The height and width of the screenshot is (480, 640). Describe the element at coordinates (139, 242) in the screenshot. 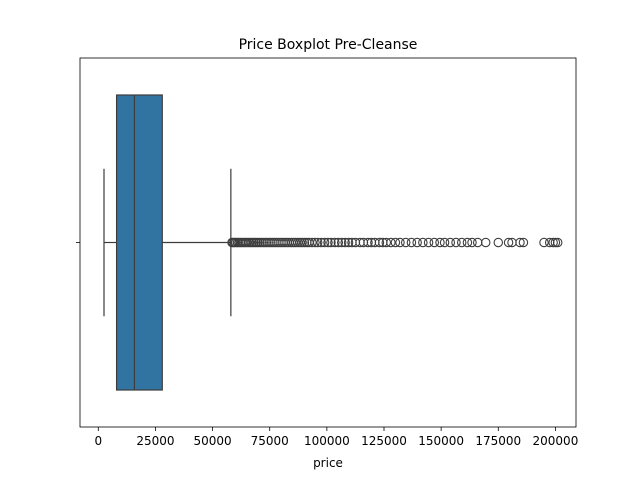

I see `iqr-box` at that location.